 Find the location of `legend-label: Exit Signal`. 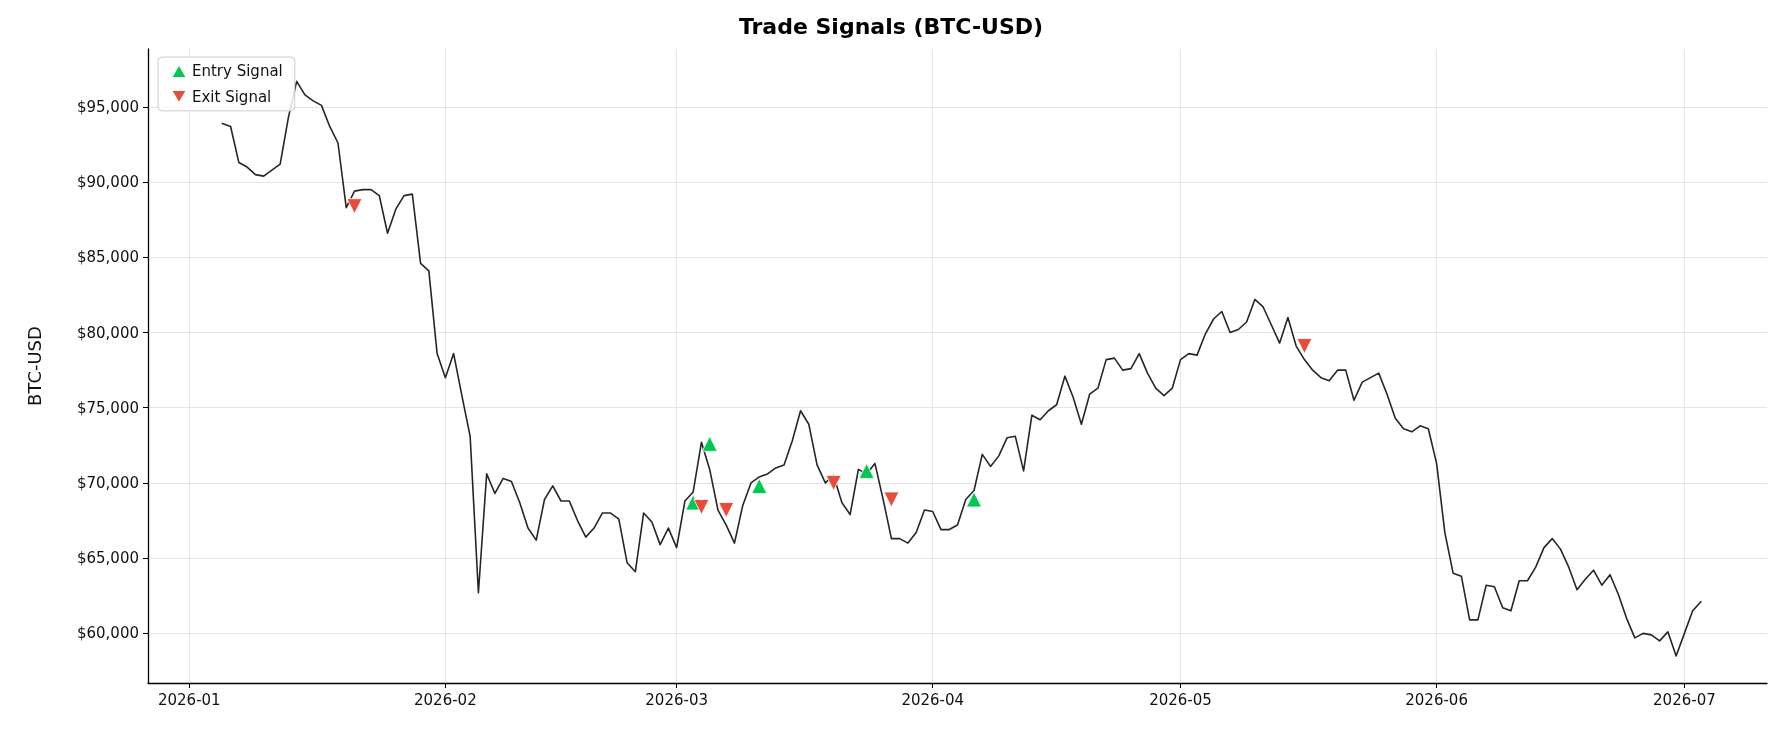

legend-label: Exit Signal is located at coordinates (232, 96).